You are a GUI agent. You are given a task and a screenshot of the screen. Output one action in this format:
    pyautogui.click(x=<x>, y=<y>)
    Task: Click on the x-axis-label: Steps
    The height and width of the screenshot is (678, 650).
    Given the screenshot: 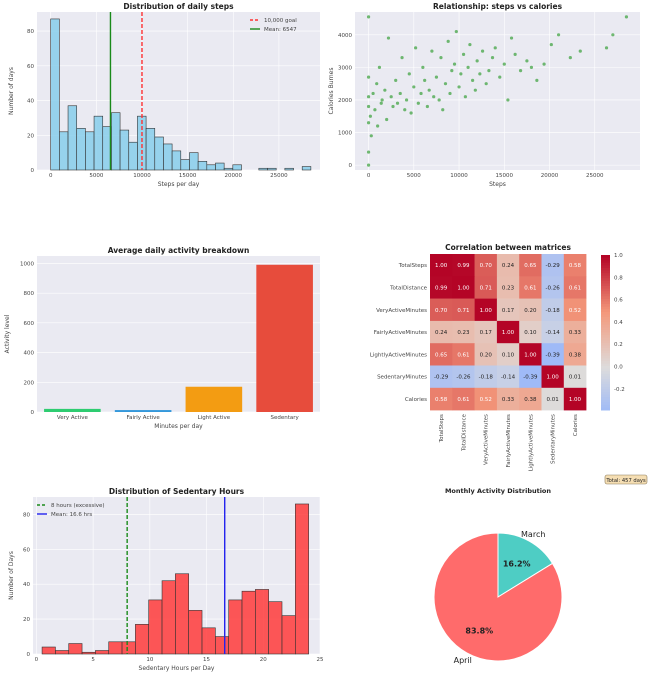 What is the action you would take?
    pyautogui.click(x=497, y=184)
    